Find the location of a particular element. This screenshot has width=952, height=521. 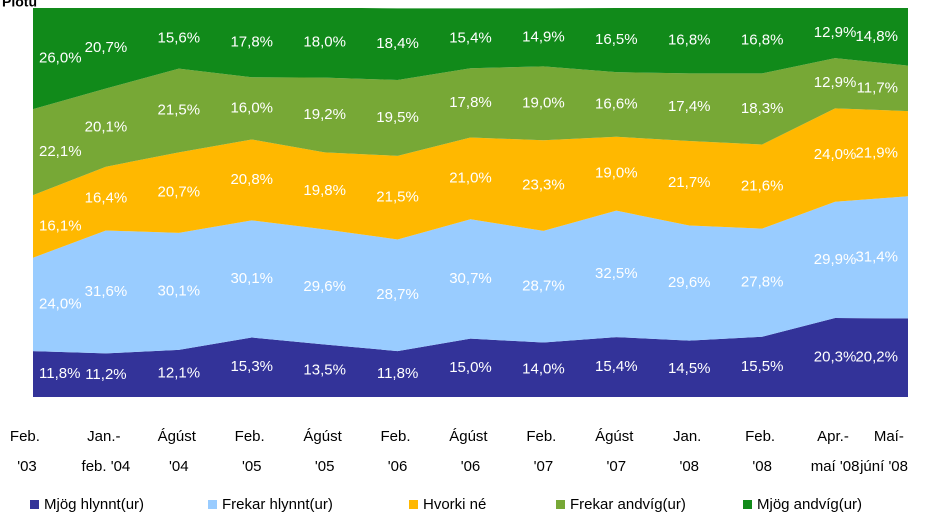

data-label: 21,0% is located at coordinates (470, 177).